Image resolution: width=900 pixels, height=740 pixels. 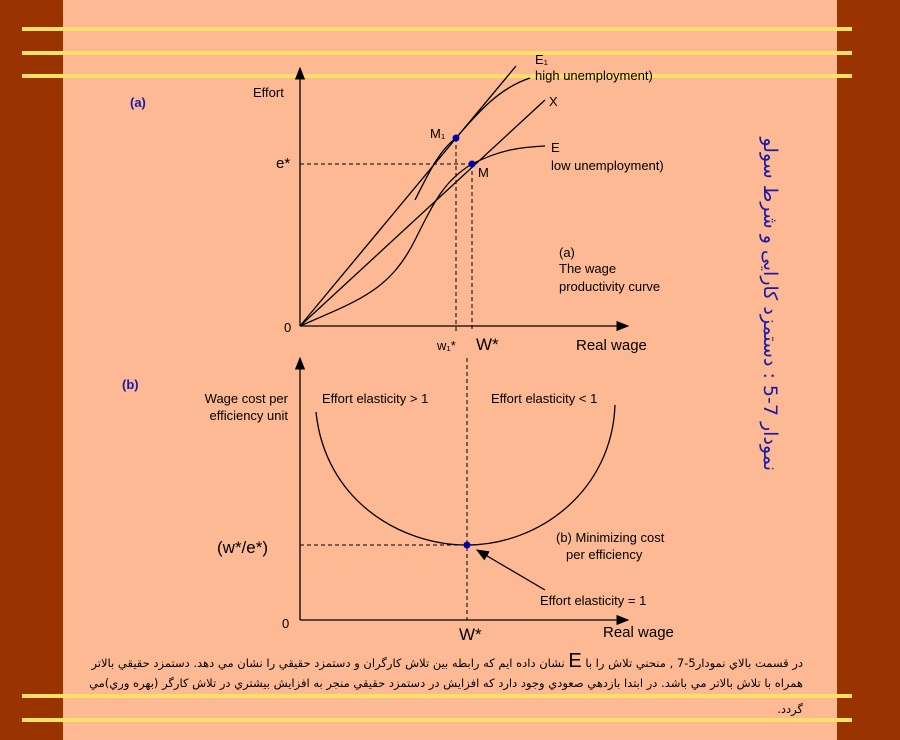 What do you see at coordinates (285, 623) in the screenshot?
I see `b-origin: 0` at bounding box center [285, 623].